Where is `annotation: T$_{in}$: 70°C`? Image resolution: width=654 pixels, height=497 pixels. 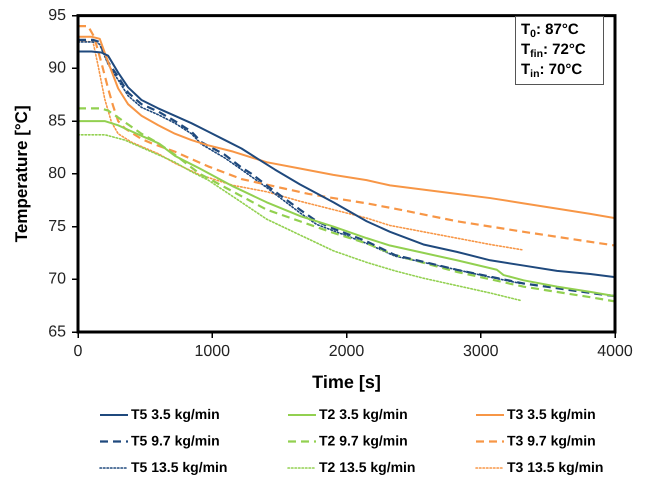 annotation: T$_{in}$: 70°C is located at coordinates (552, 70).